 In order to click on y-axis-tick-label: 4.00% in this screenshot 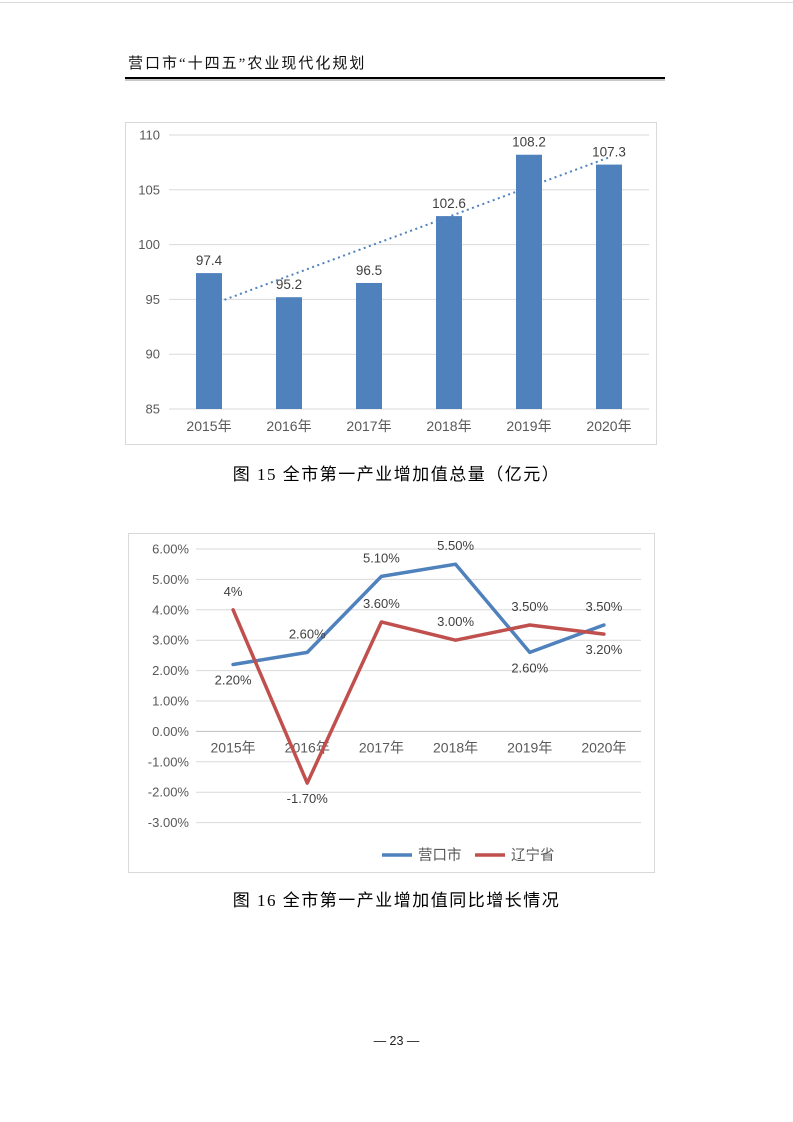, I will do `click(170, 609)`.